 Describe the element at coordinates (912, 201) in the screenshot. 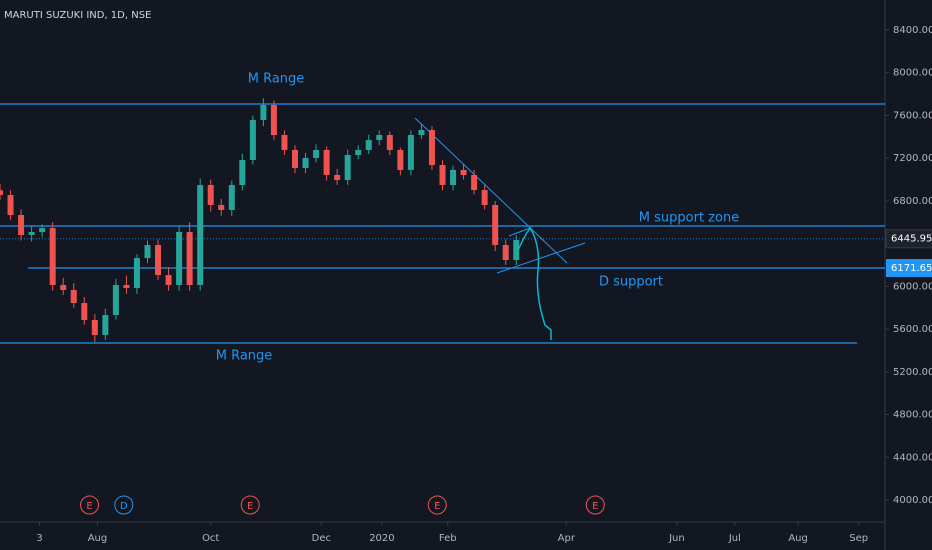

I see `y-tick-label: 6800.00` at that location.